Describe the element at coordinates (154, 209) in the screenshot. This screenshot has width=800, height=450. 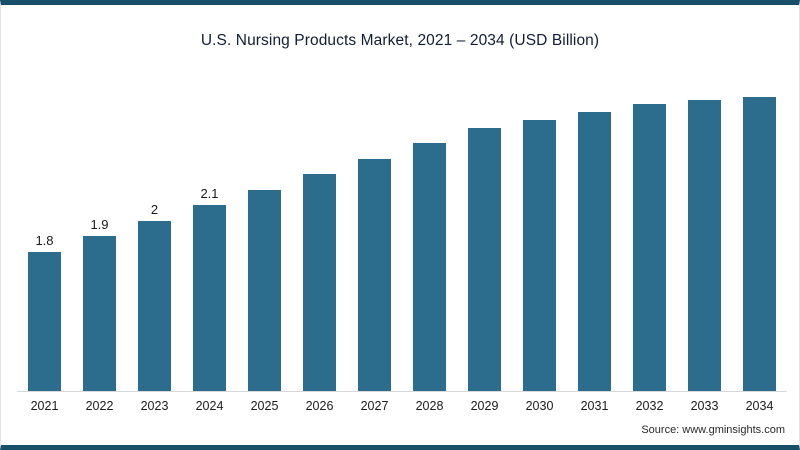
I see `bar-value-label: 2` at that location.